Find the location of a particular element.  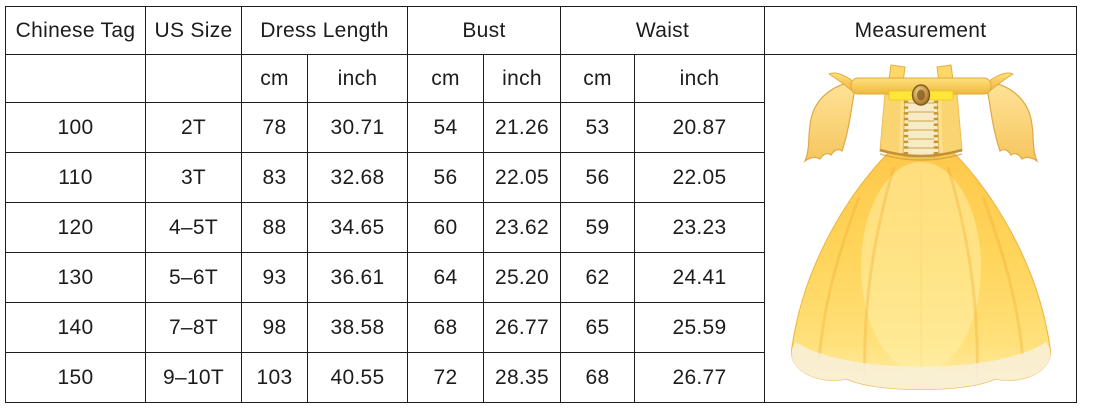

col-header-chinese-tag: Chinese Tag is located at coordinates (75, 30).